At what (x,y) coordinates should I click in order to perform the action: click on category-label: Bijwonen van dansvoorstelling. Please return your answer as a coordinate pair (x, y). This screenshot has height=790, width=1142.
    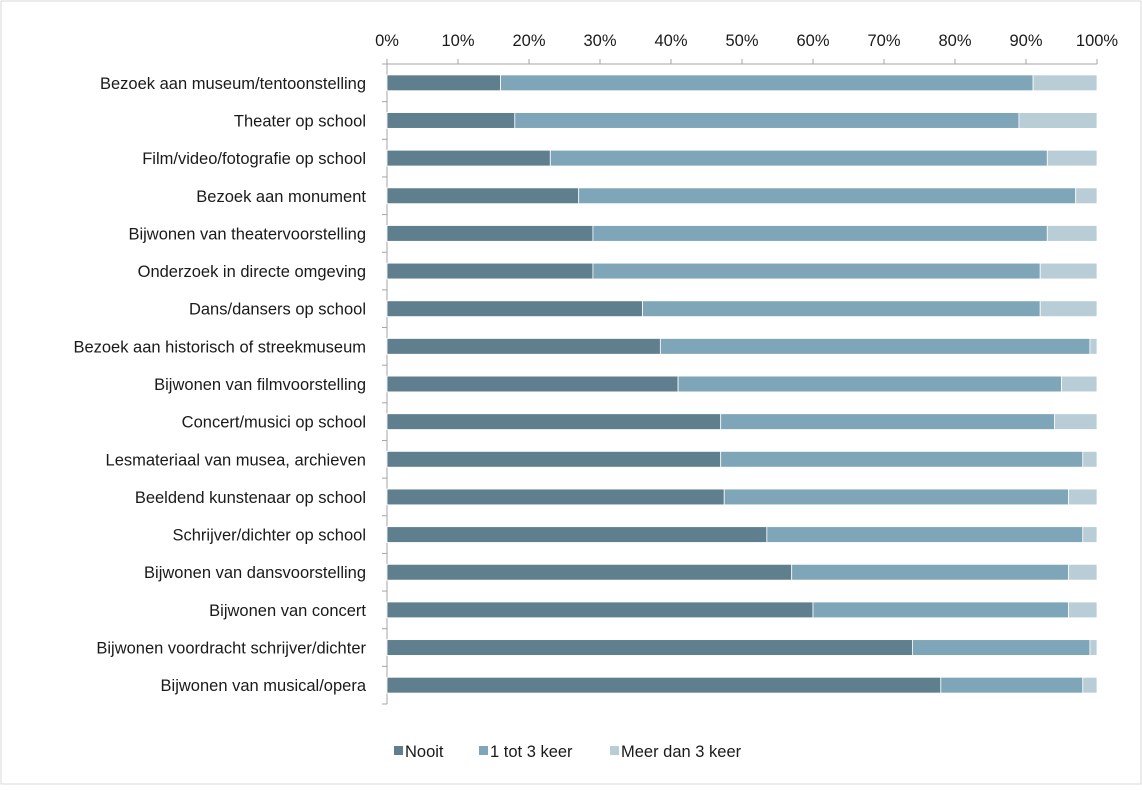
    Looking at the image, I should click on (255, 573).